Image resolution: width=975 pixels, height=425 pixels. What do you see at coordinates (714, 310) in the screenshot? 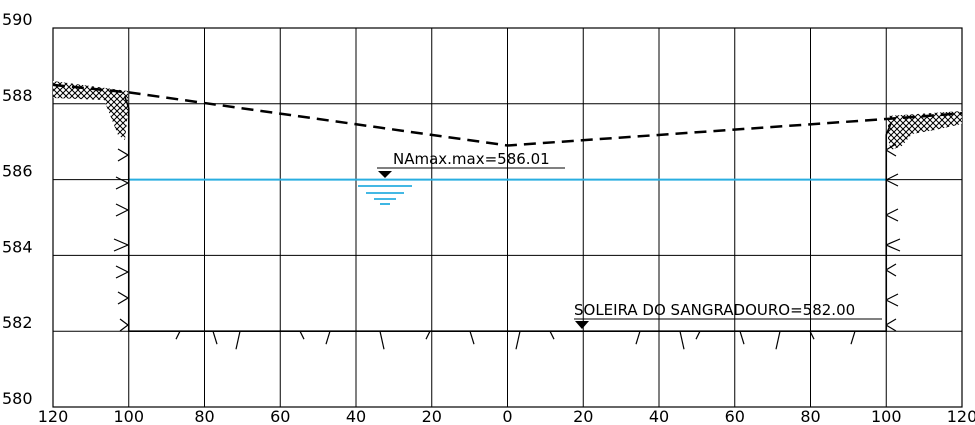
I see `spillway-sill-label: SOLEIRA DO SANGRADOURO=582.00` at bounding box center [714, 310].